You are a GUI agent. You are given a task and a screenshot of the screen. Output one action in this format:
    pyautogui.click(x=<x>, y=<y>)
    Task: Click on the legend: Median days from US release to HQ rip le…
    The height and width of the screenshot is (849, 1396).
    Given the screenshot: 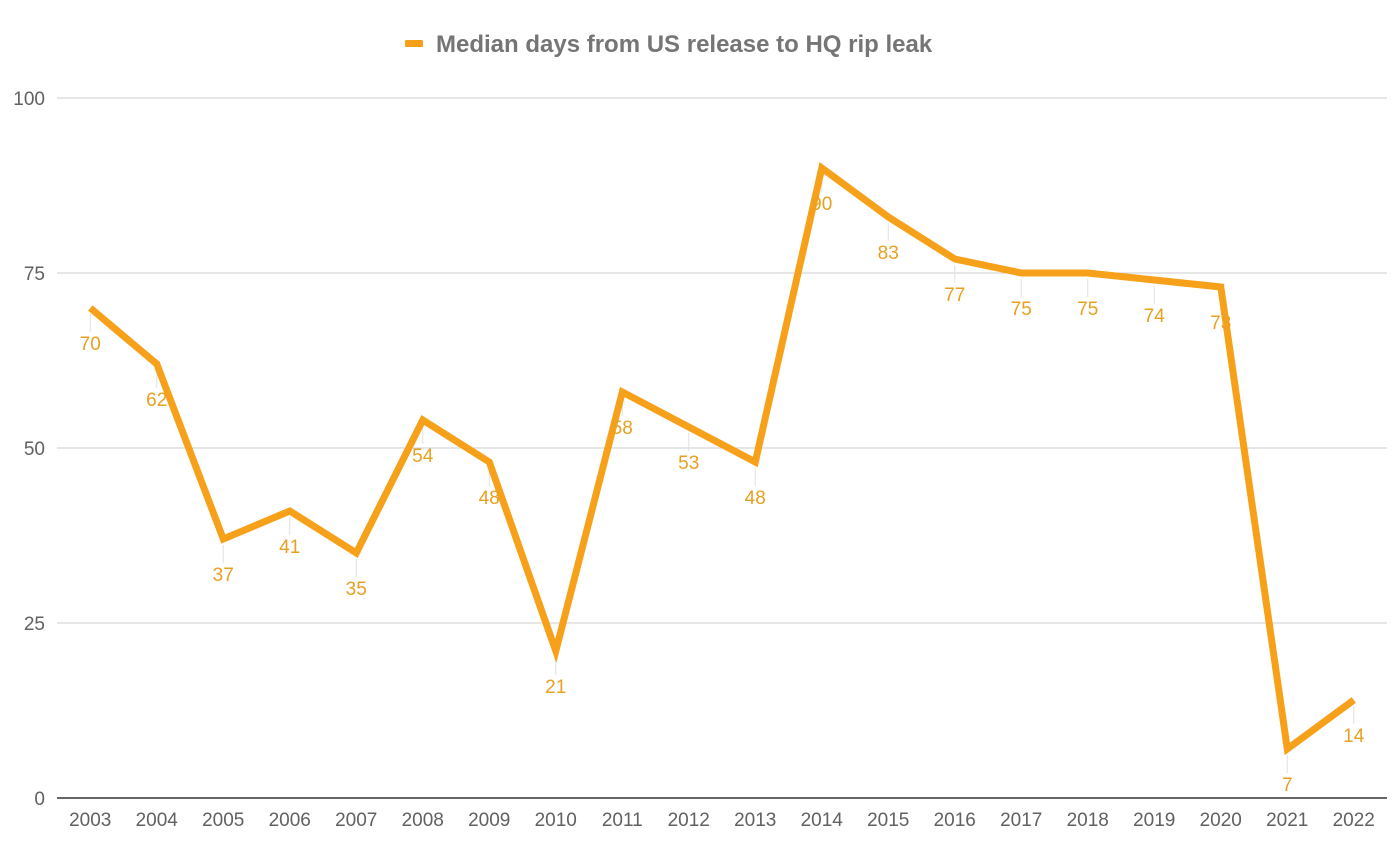 What is the action you would take?
    pyautogui.click(x=669, y=44)
    